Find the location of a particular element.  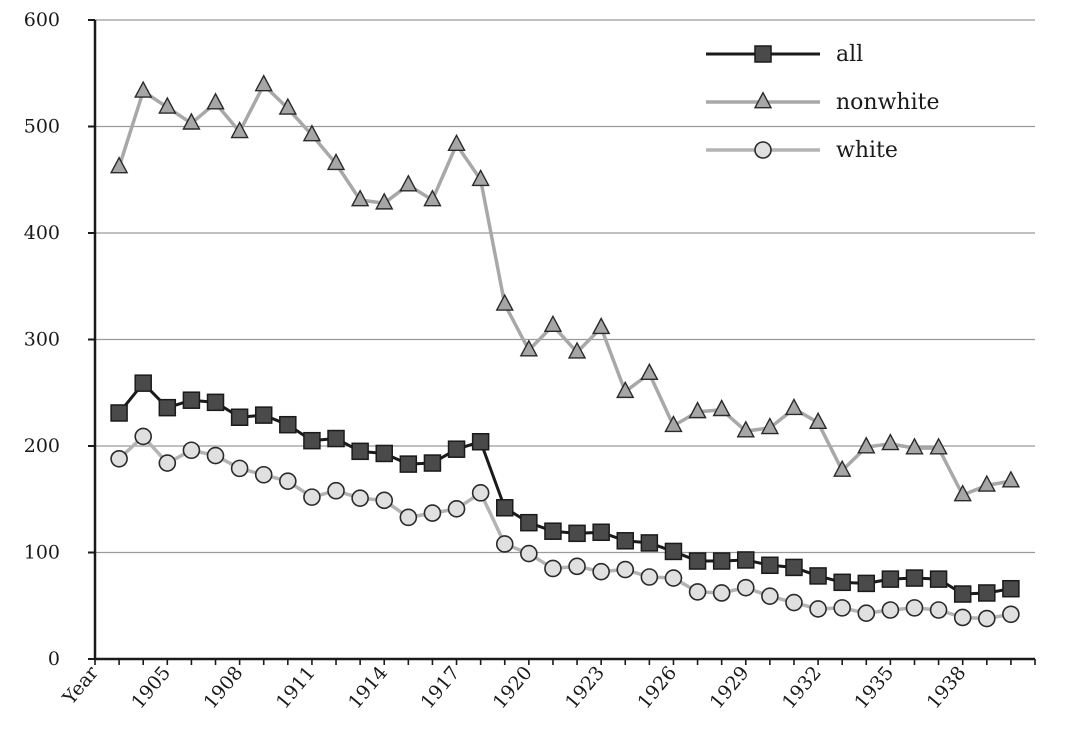

x-tick-label: 1920 is located at coordinates (513, 687).